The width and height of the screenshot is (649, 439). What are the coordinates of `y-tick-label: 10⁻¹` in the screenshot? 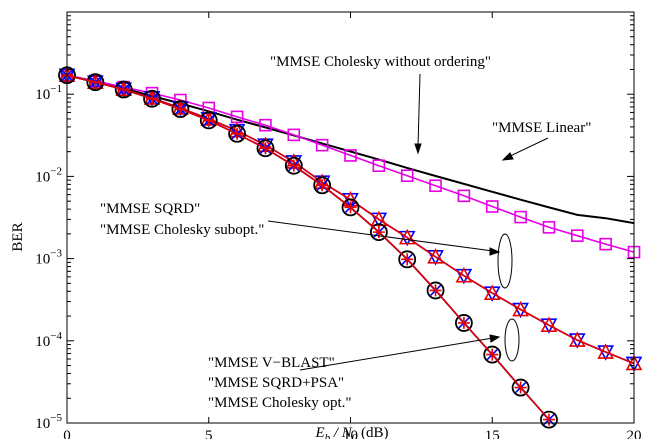 It's located at (48, 93).